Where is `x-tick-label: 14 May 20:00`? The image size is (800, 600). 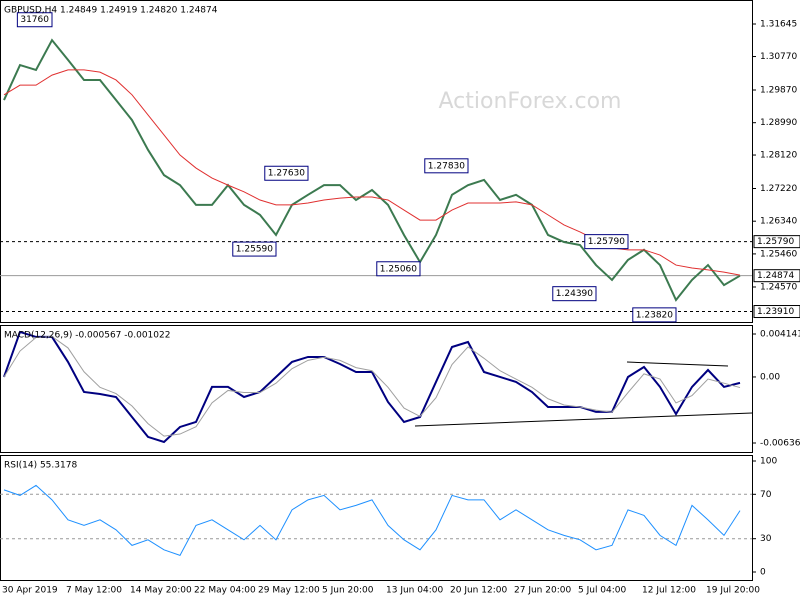
x-tick-label: 14 May 20:00 is located at coordinates (161, 591).